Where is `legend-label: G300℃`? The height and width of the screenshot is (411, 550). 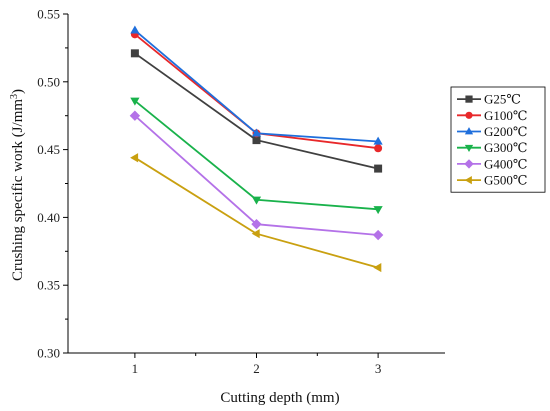 legend-label: G300℃ is located at coordinates (505, 147).